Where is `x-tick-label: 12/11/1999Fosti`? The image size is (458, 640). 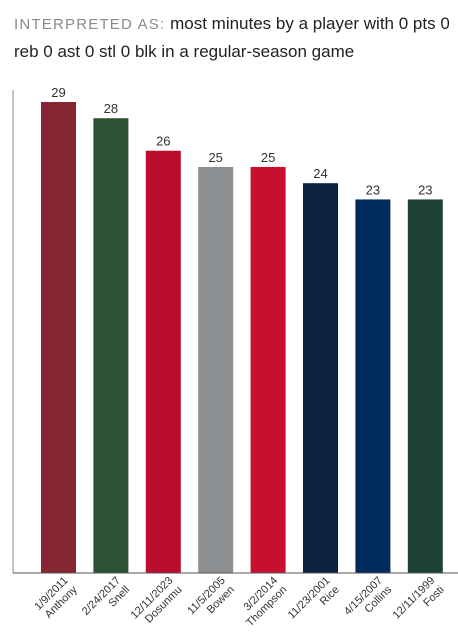 x-tick-label: 12/11/1999Fosti is located at coordinates (419, 603).